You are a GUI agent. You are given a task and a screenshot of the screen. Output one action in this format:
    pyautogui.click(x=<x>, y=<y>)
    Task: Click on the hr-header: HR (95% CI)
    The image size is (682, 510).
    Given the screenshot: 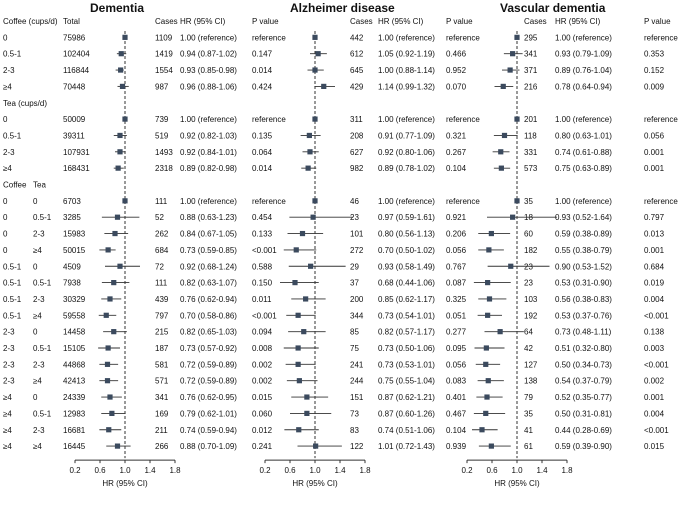 What is the action you would take?
    pyautogui.click(x=578, y=21)
    